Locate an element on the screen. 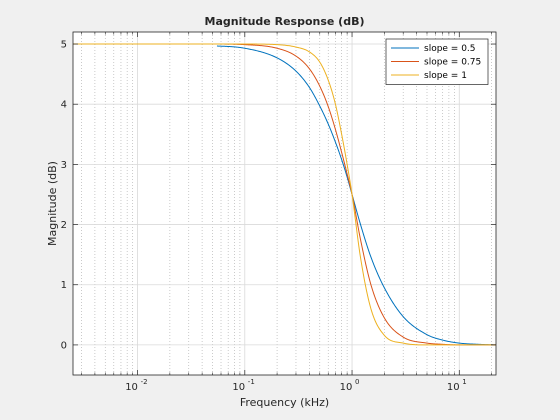 Image resolution: width=560 pixels, height=420 pixels. y-axis-label: Magnitude (dB) is located at coordinates (52, 203).